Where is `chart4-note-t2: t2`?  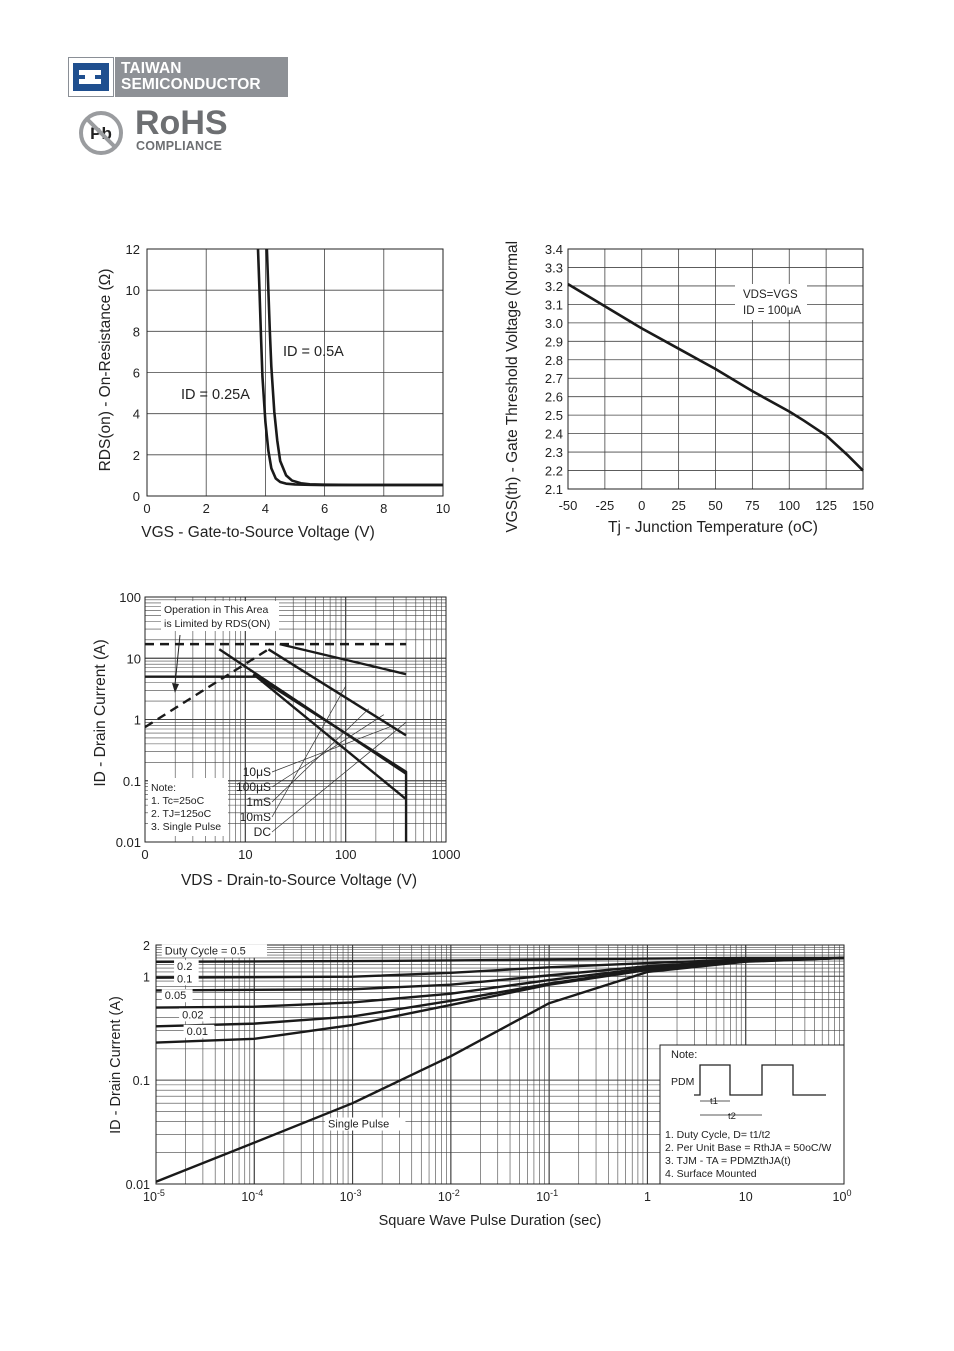 chart4-note-t2: t2 is located at coordinates (732, 1116).